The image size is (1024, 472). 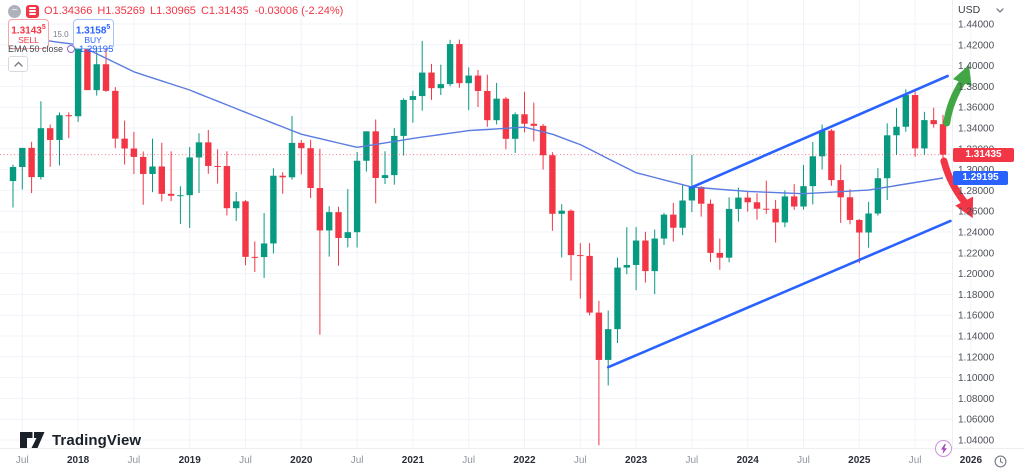 What do you see at coordinates (97, 440) in the screenshot?
I see `brand-name: TradingView` at bounding box center [97, 440].